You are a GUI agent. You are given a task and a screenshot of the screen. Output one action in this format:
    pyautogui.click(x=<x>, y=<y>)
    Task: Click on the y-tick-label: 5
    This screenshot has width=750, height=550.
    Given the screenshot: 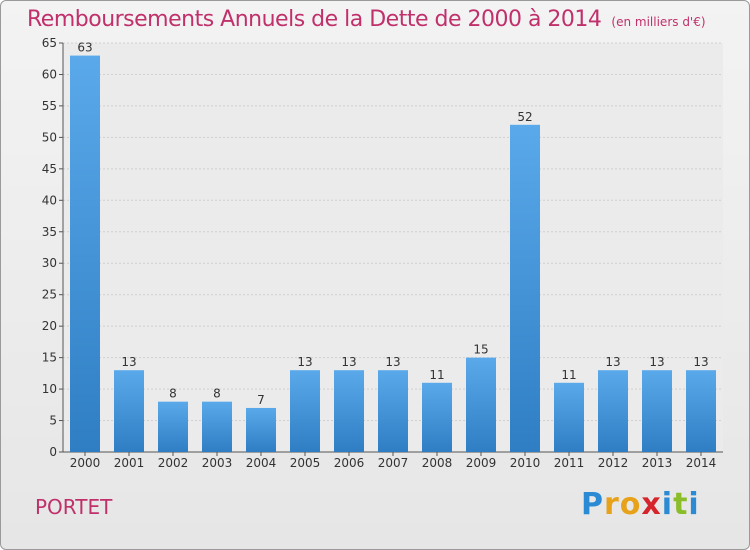 What is the action you would take?
    pyautogui.click(x=53, y=421)
    